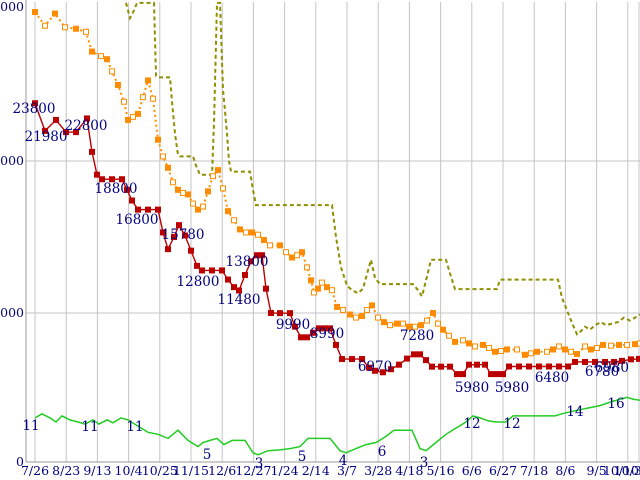 The height and width of the screenshot is (480, 640). I want to click on x-tick-label: 4/18, so click(409, 470).